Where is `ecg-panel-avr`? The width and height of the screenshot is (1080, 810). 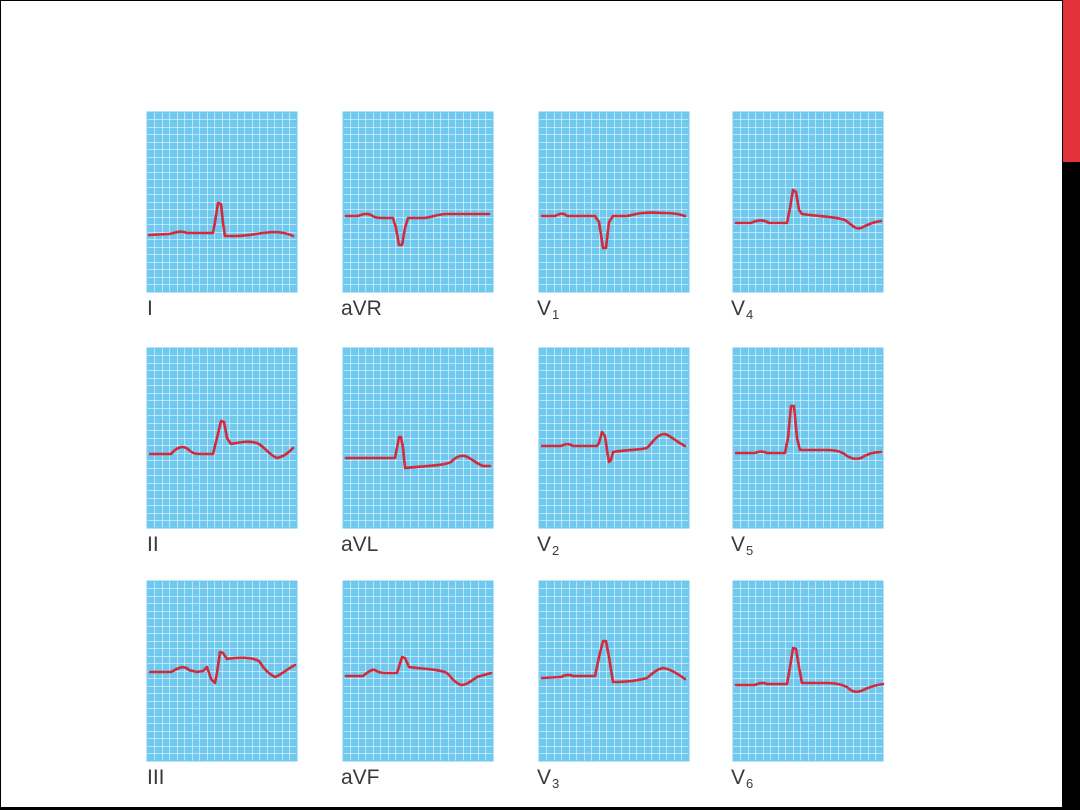
ecg-panel-avr is located at coordinates (418, 202).